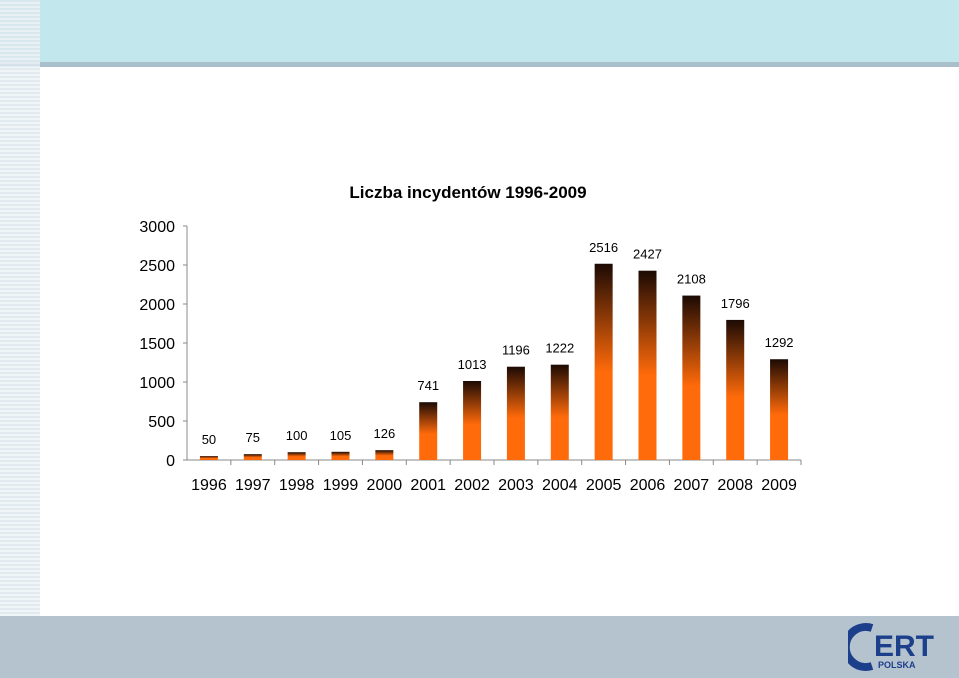  I want to click on y-ticks: 0 500 1000 1500 2000 2500 3000, so click(163, 344).